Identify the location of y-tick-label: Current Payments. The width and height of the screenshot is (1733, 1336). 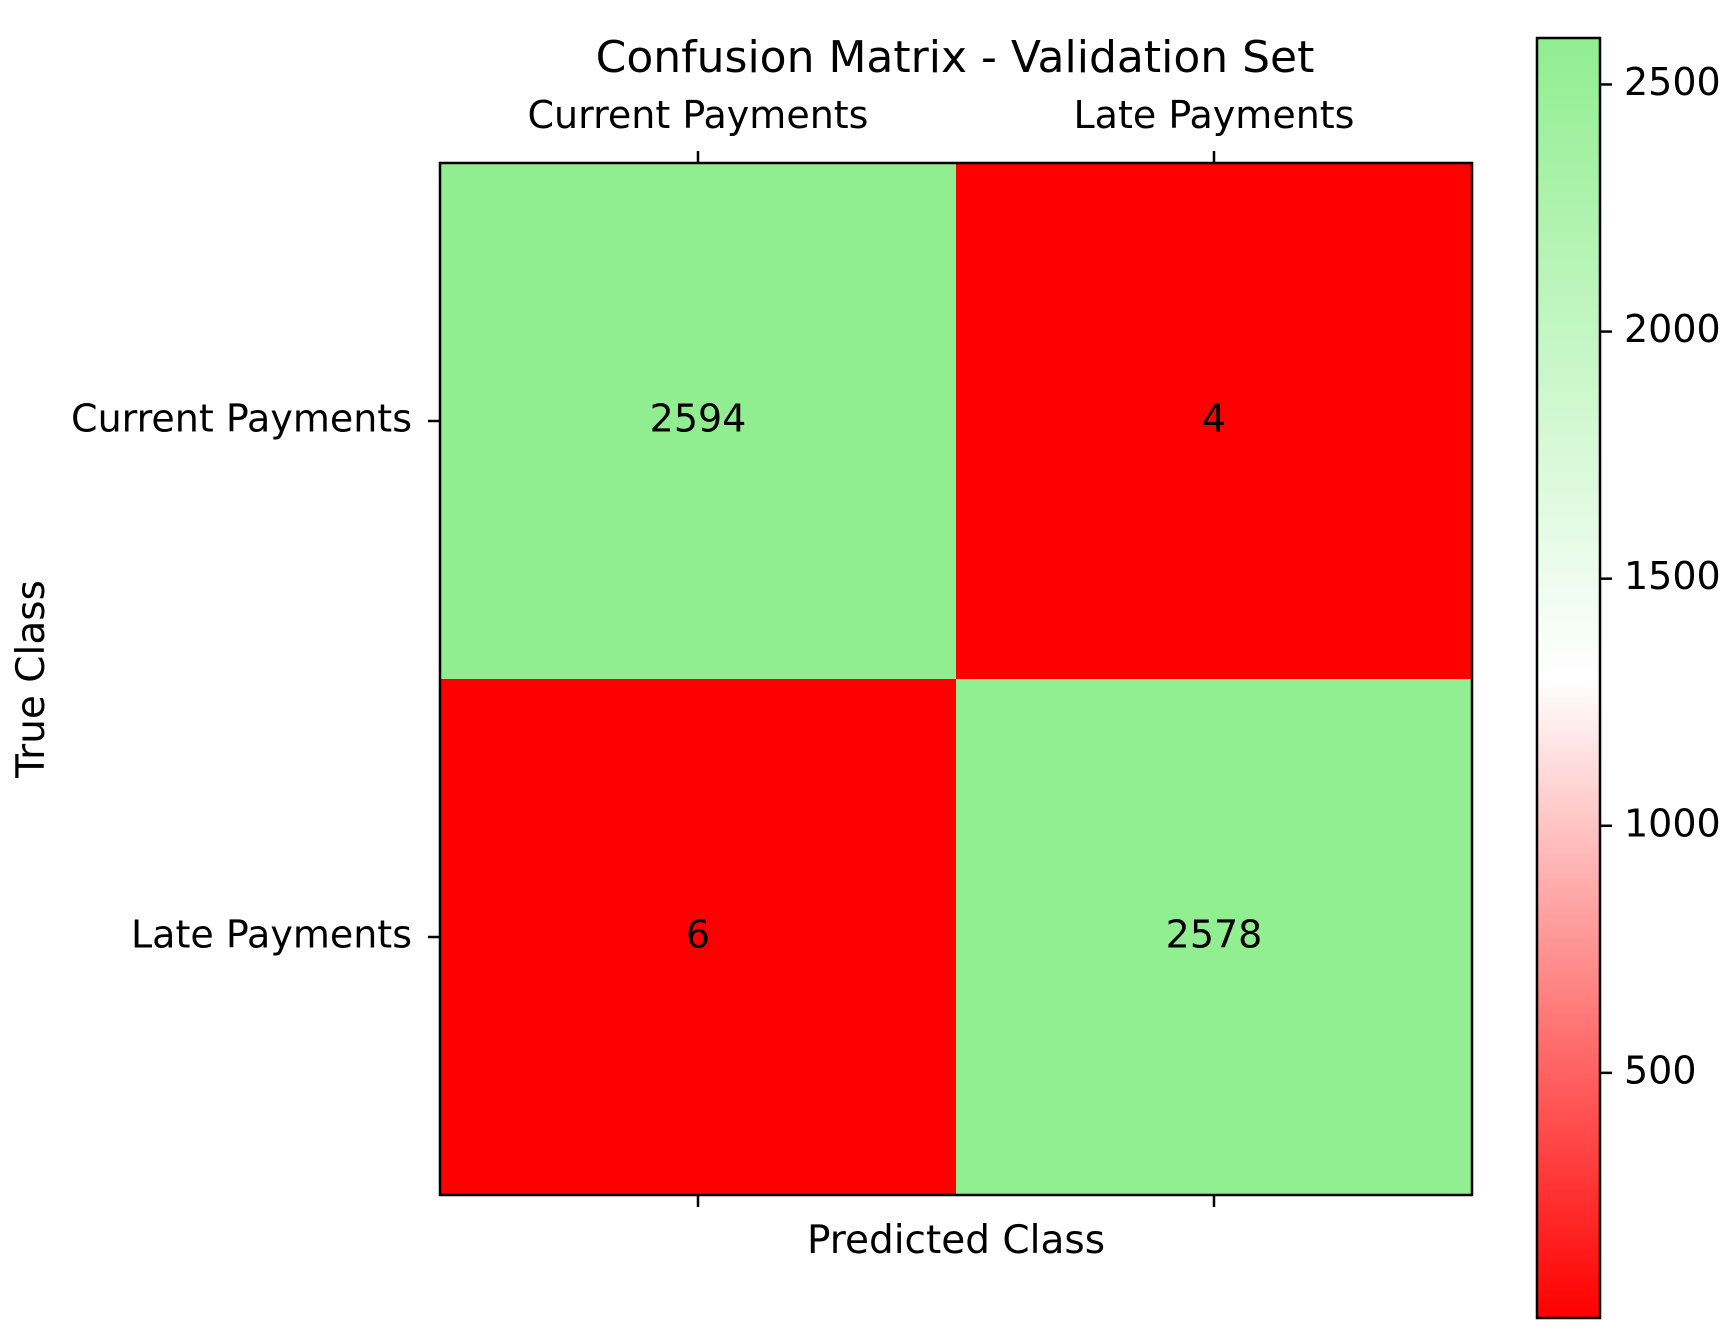
(241, 419).